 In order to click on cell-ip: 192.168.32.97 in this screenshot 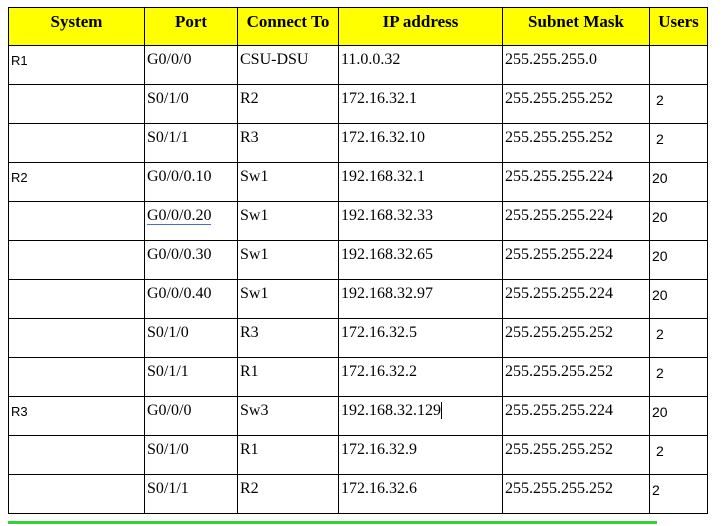, I will do `click(420, 299)`.